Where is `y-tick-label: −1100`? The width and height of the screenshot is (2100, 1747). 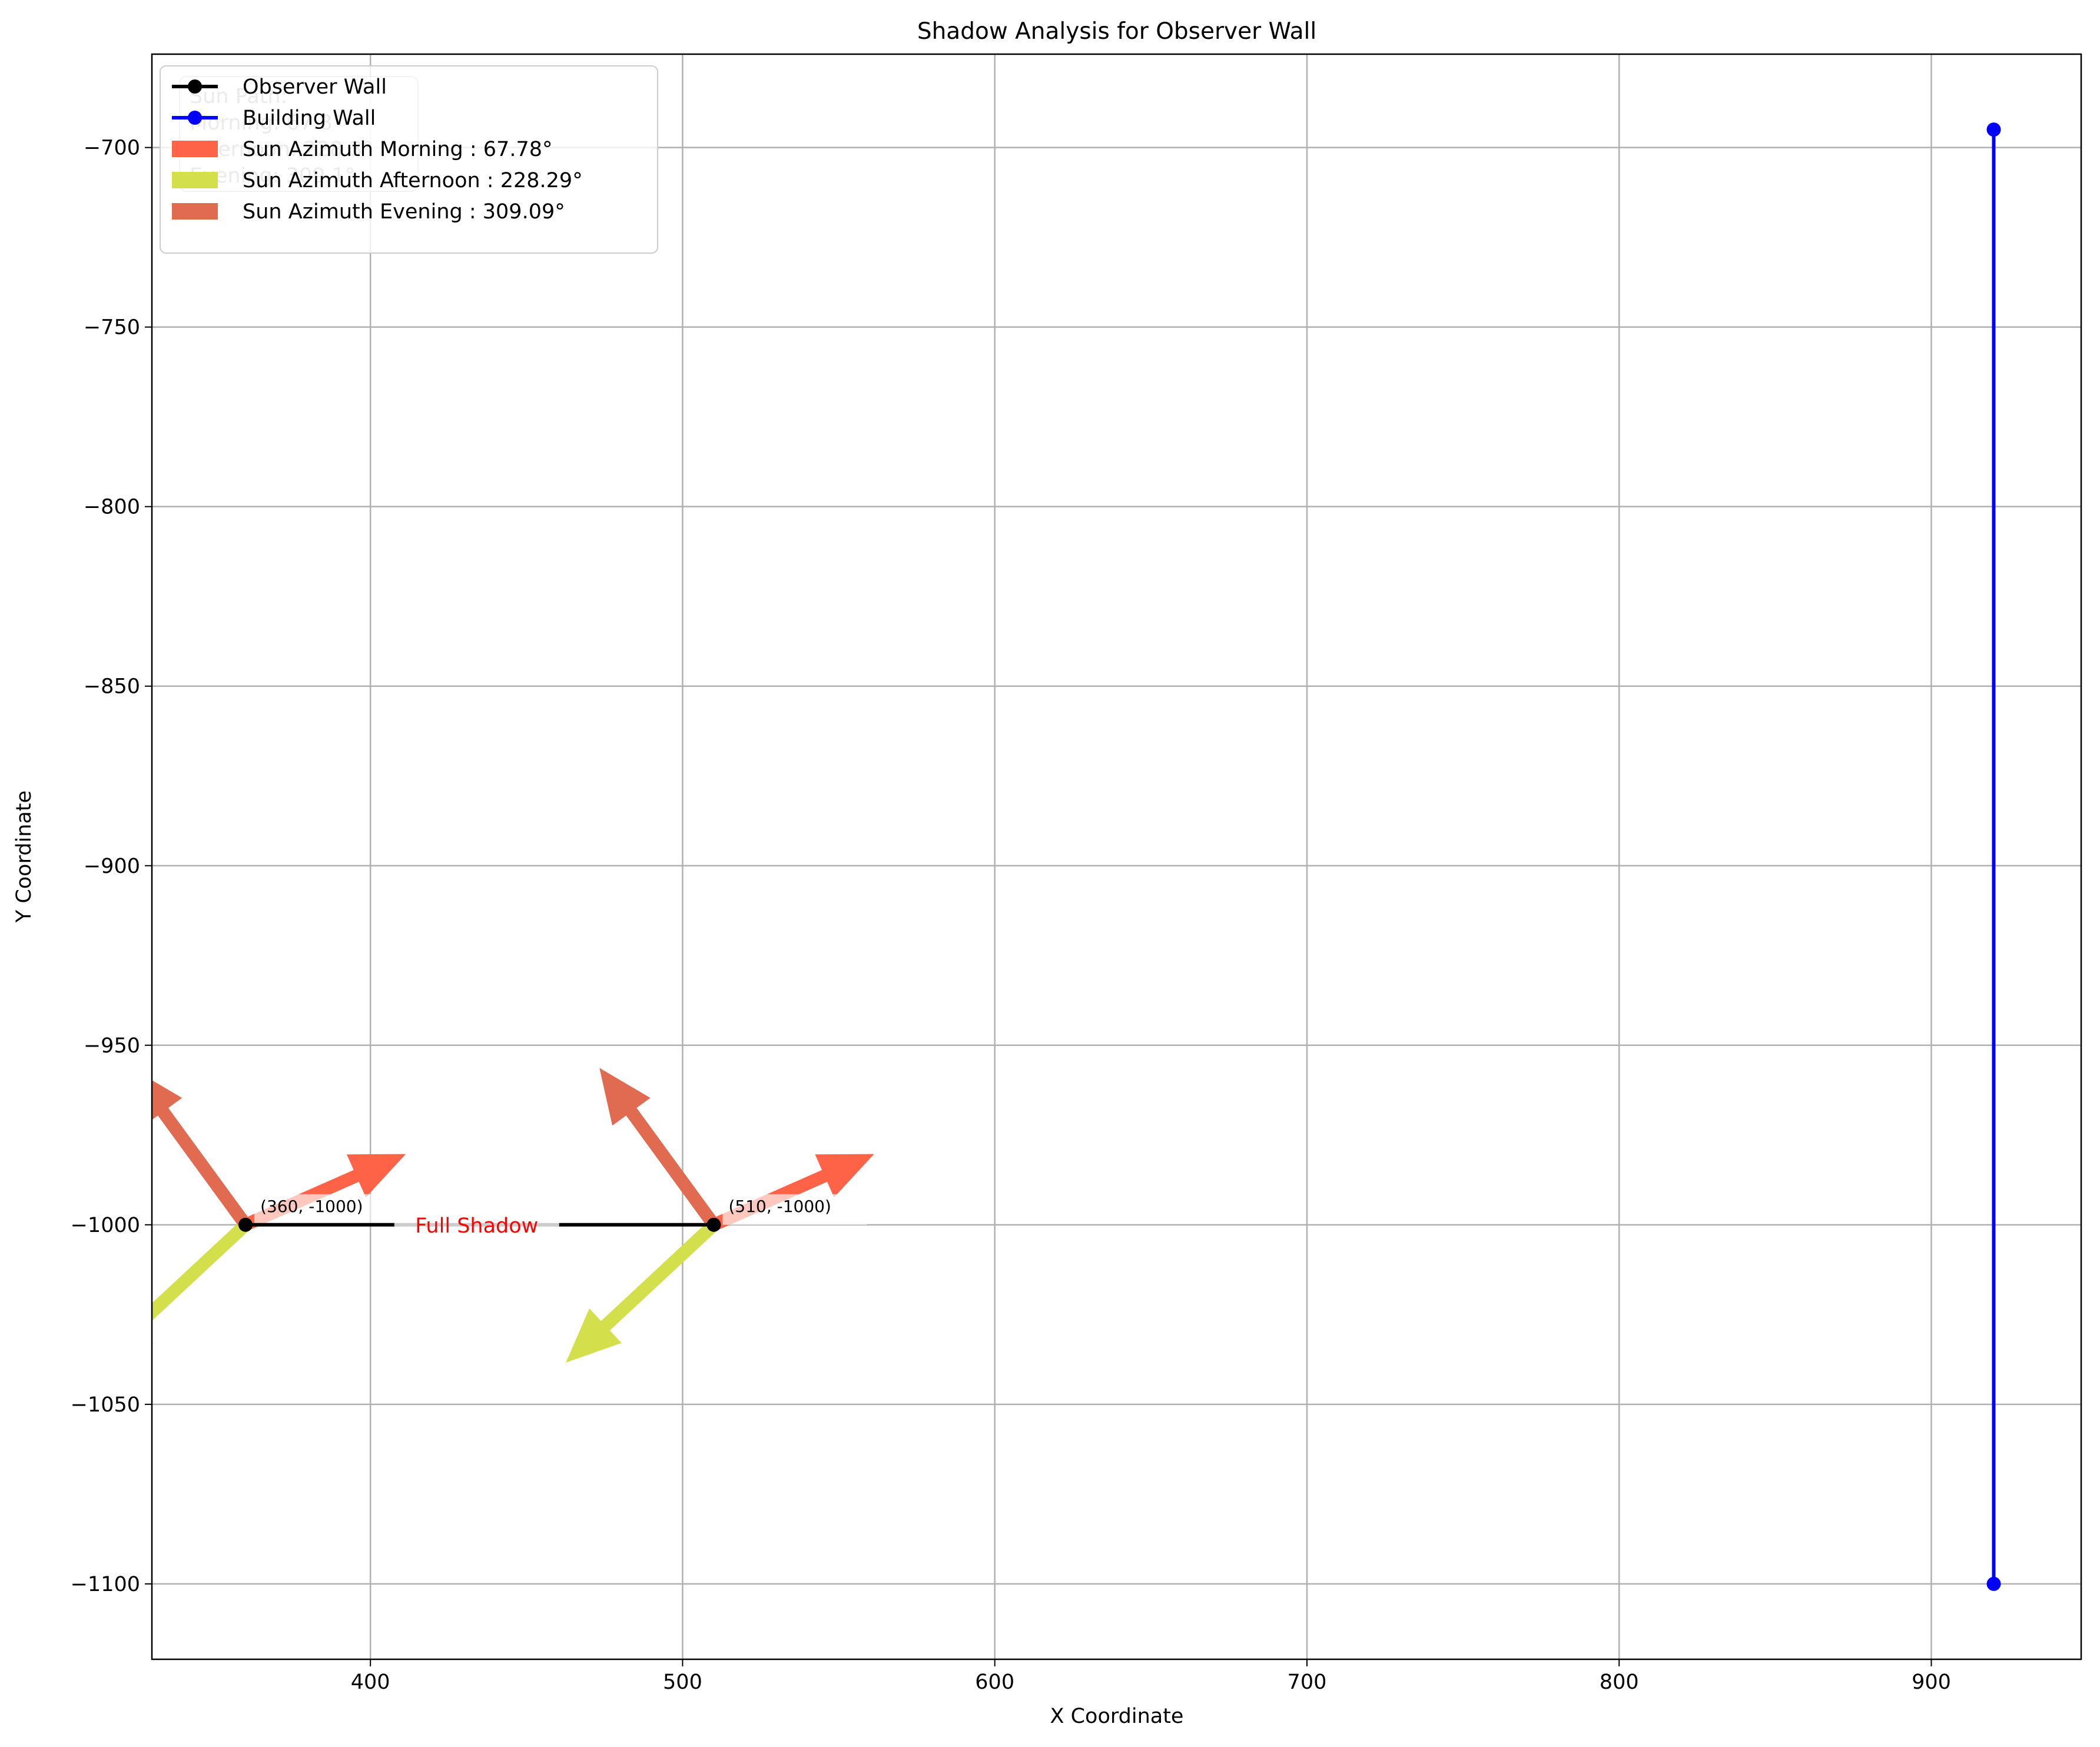 y-tick-label: −1100 is located at coordinates (105, 1584).